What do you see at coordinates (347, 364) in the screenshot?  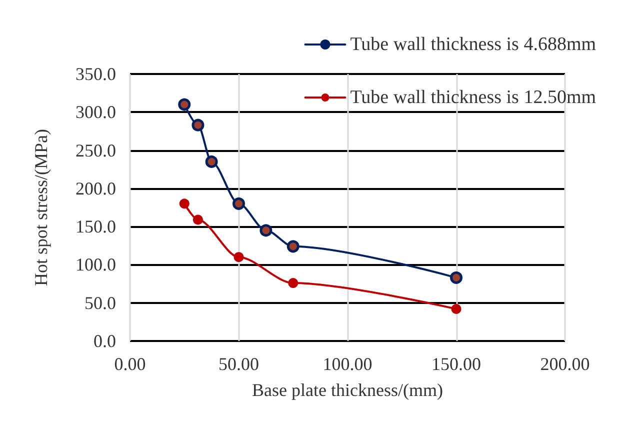 I see `x-tick-label: 100.00` at bounding box center [347, 364].